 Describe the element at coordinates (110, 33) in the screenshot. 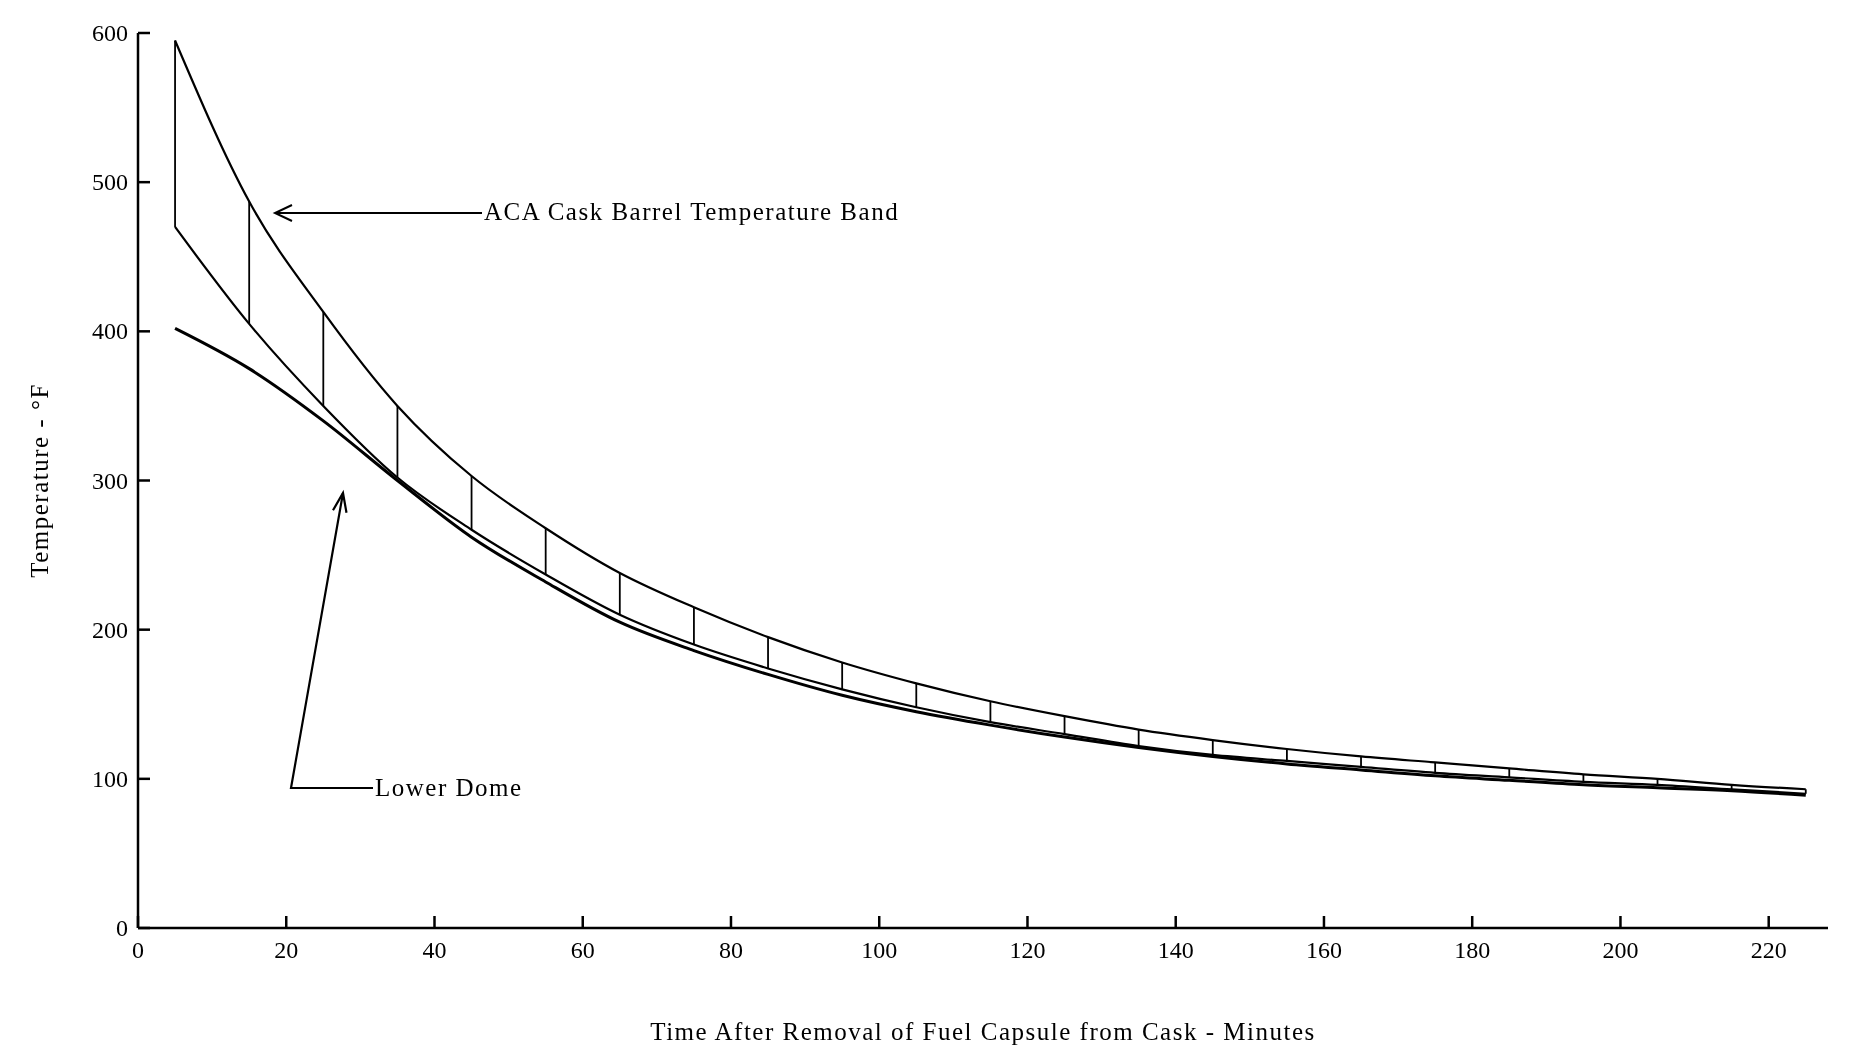

I see `y-tick-label: 600` at that location.